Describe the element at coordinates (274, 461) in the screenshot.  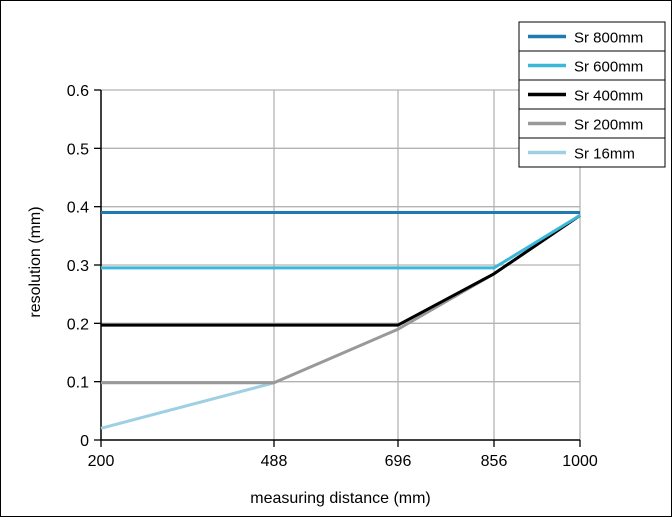
I see `x-tick-label: 488` at that location.